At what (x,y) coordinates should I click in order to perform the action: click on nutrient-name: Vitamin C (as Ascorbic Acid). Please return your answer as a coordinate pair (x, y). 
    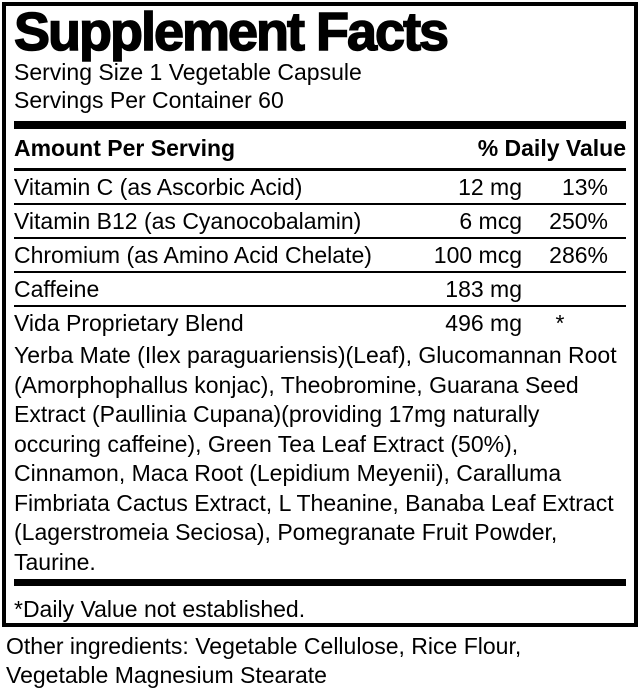
    Looking at the image, I should click on (158, 186).